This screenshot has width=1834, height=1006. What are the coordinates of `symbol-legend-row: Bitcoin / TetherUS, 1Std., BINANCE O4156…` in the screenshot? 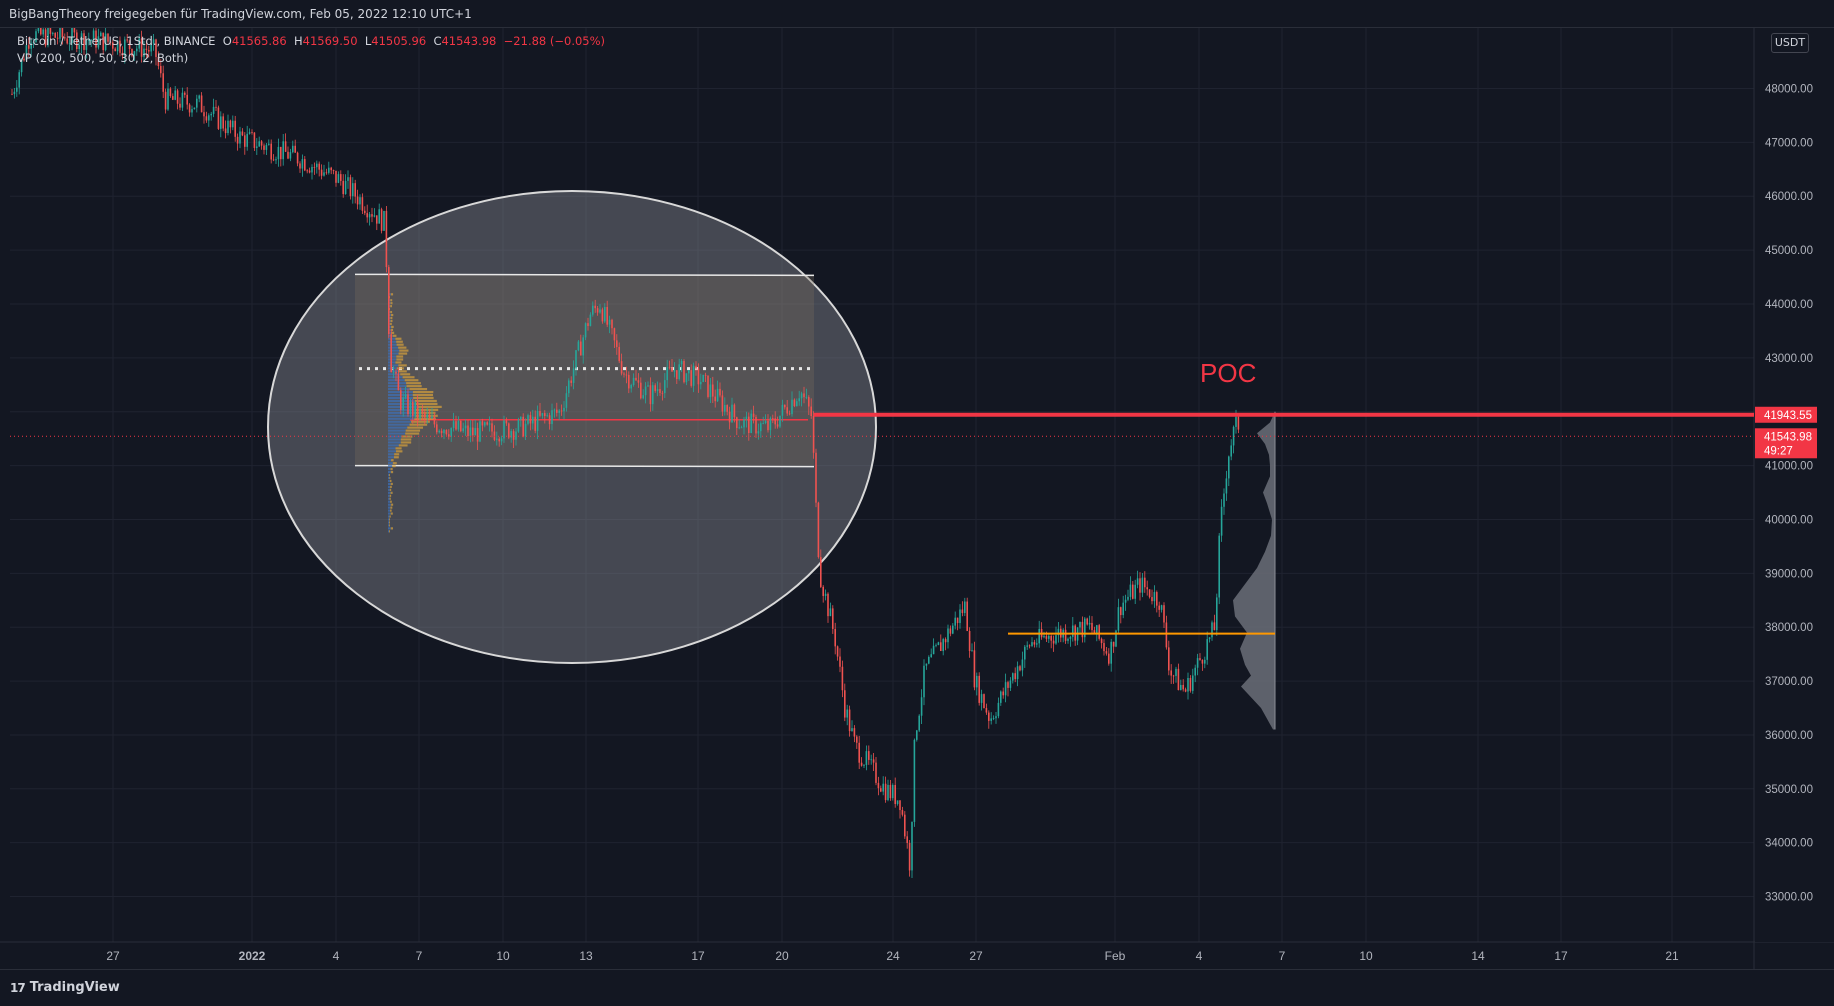 It's located at (311, 42).